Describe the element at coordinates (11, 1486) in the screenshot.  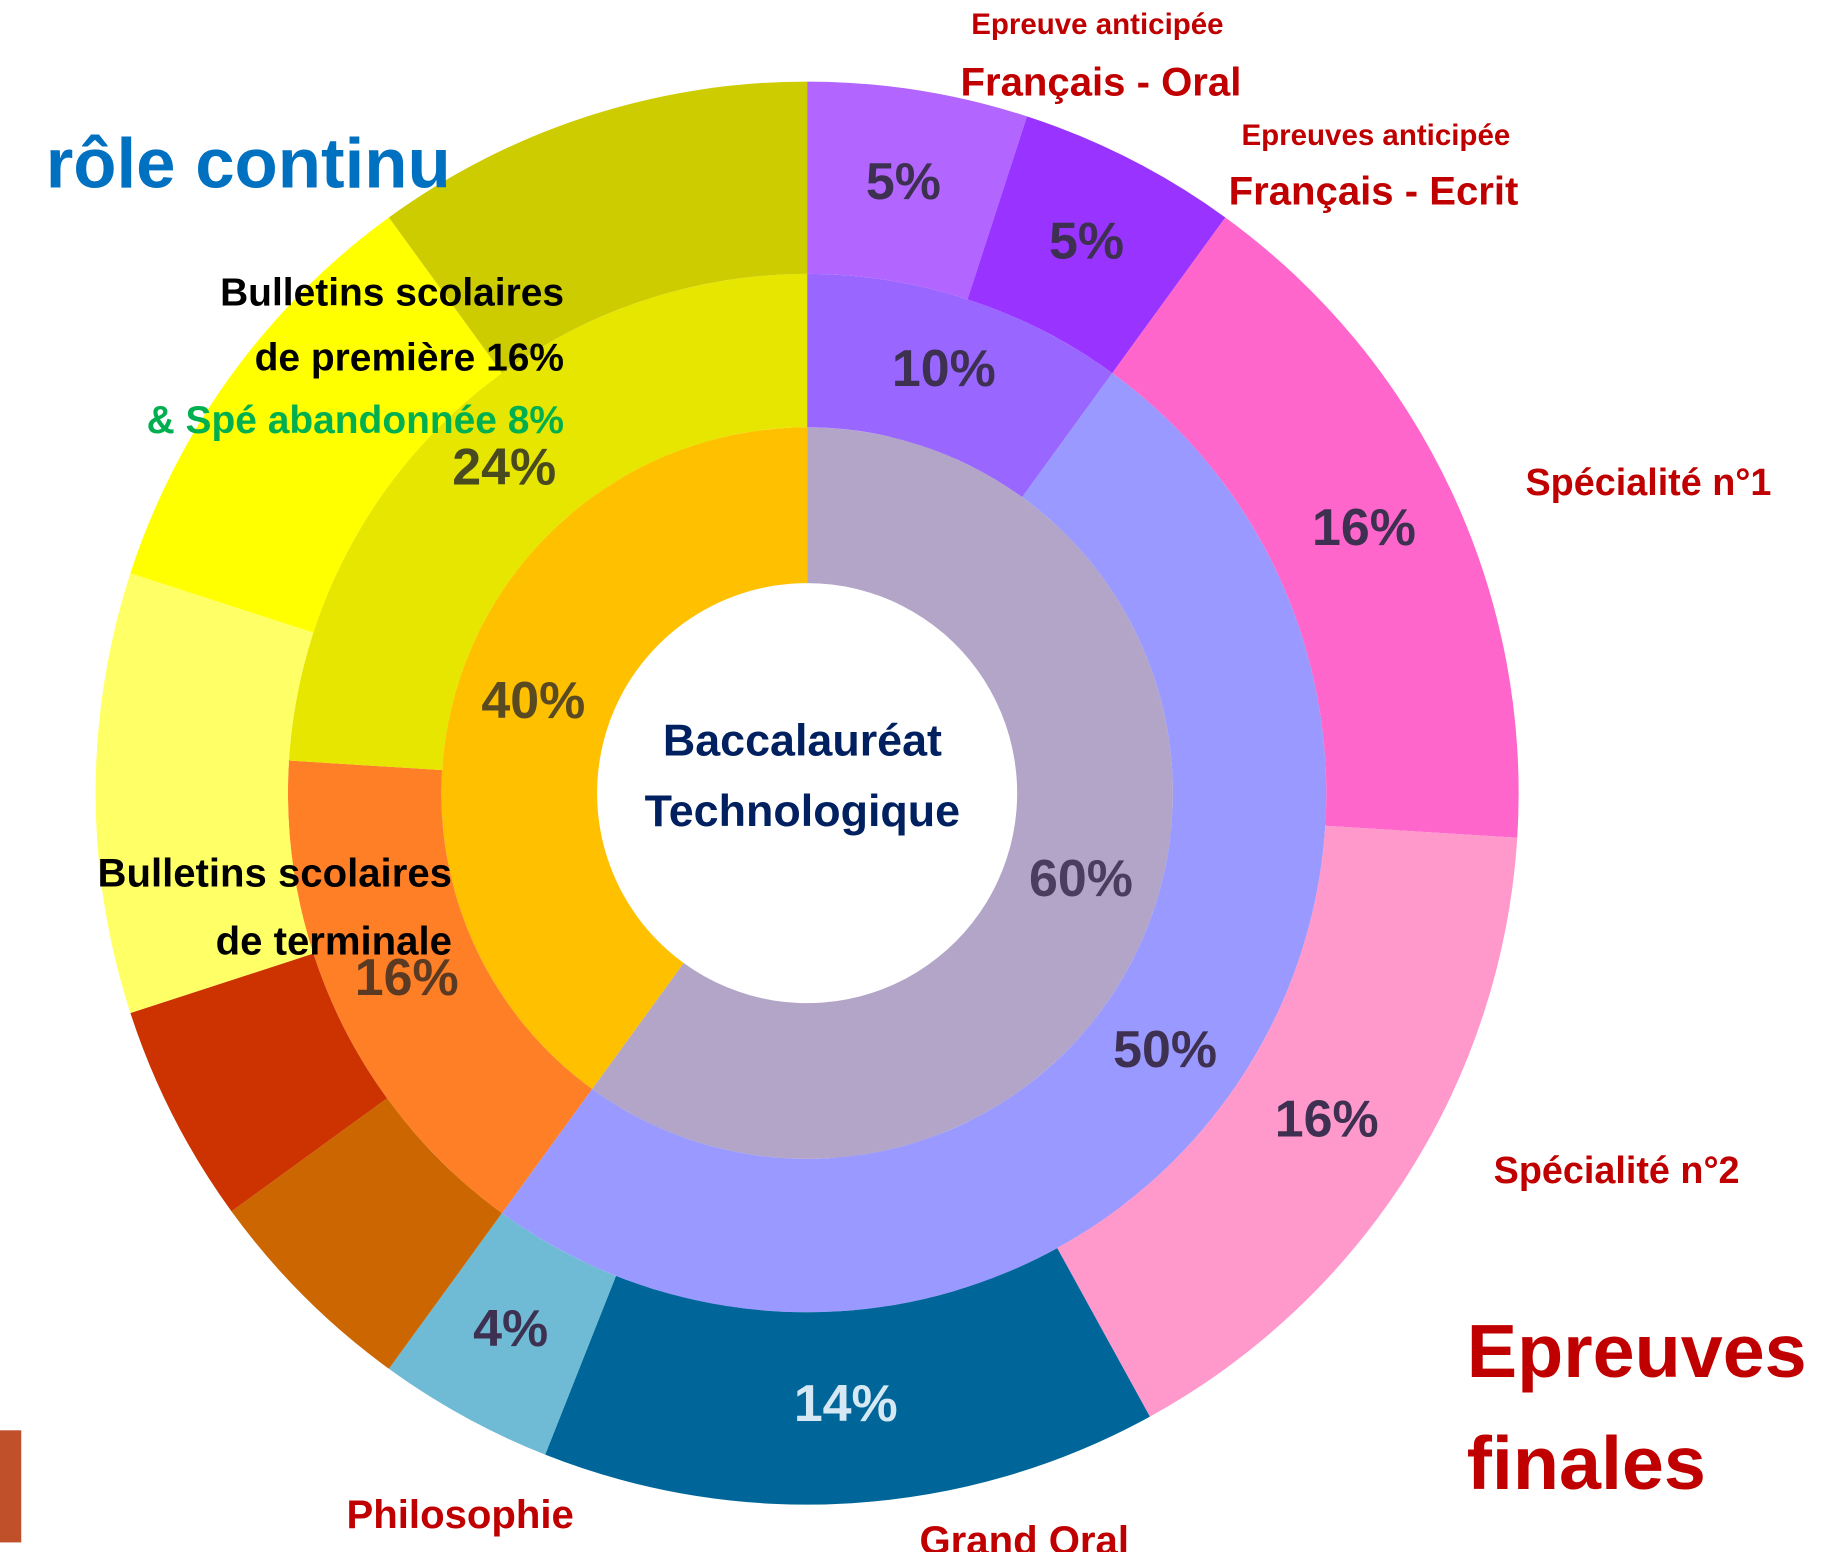
I see `logo-fragment` at that location.